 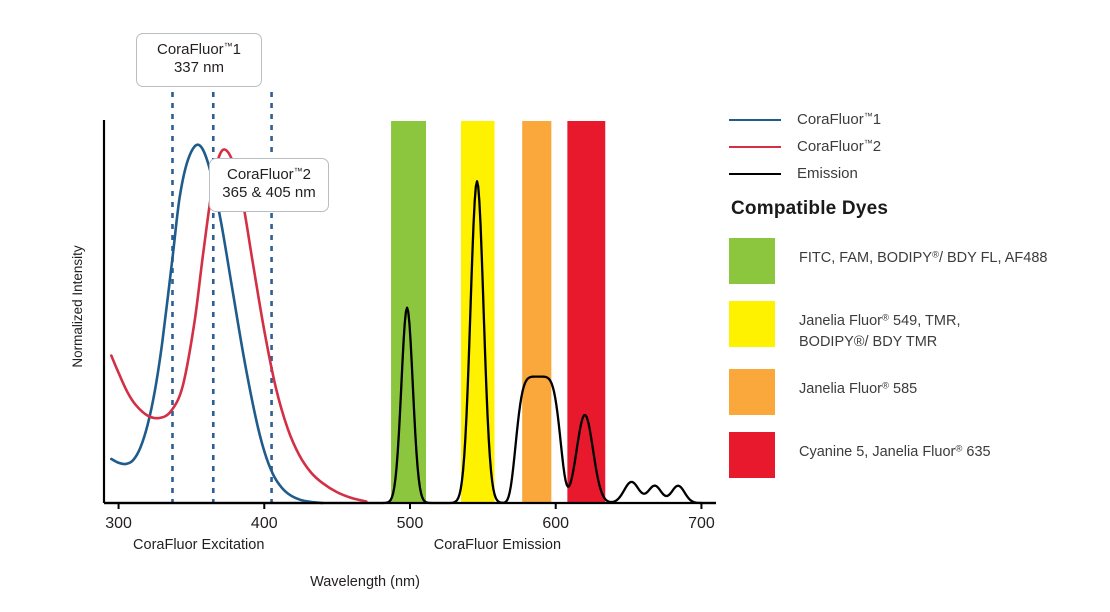 I want to click on x-tick-label-700: 700, so click(x=701, y=523).